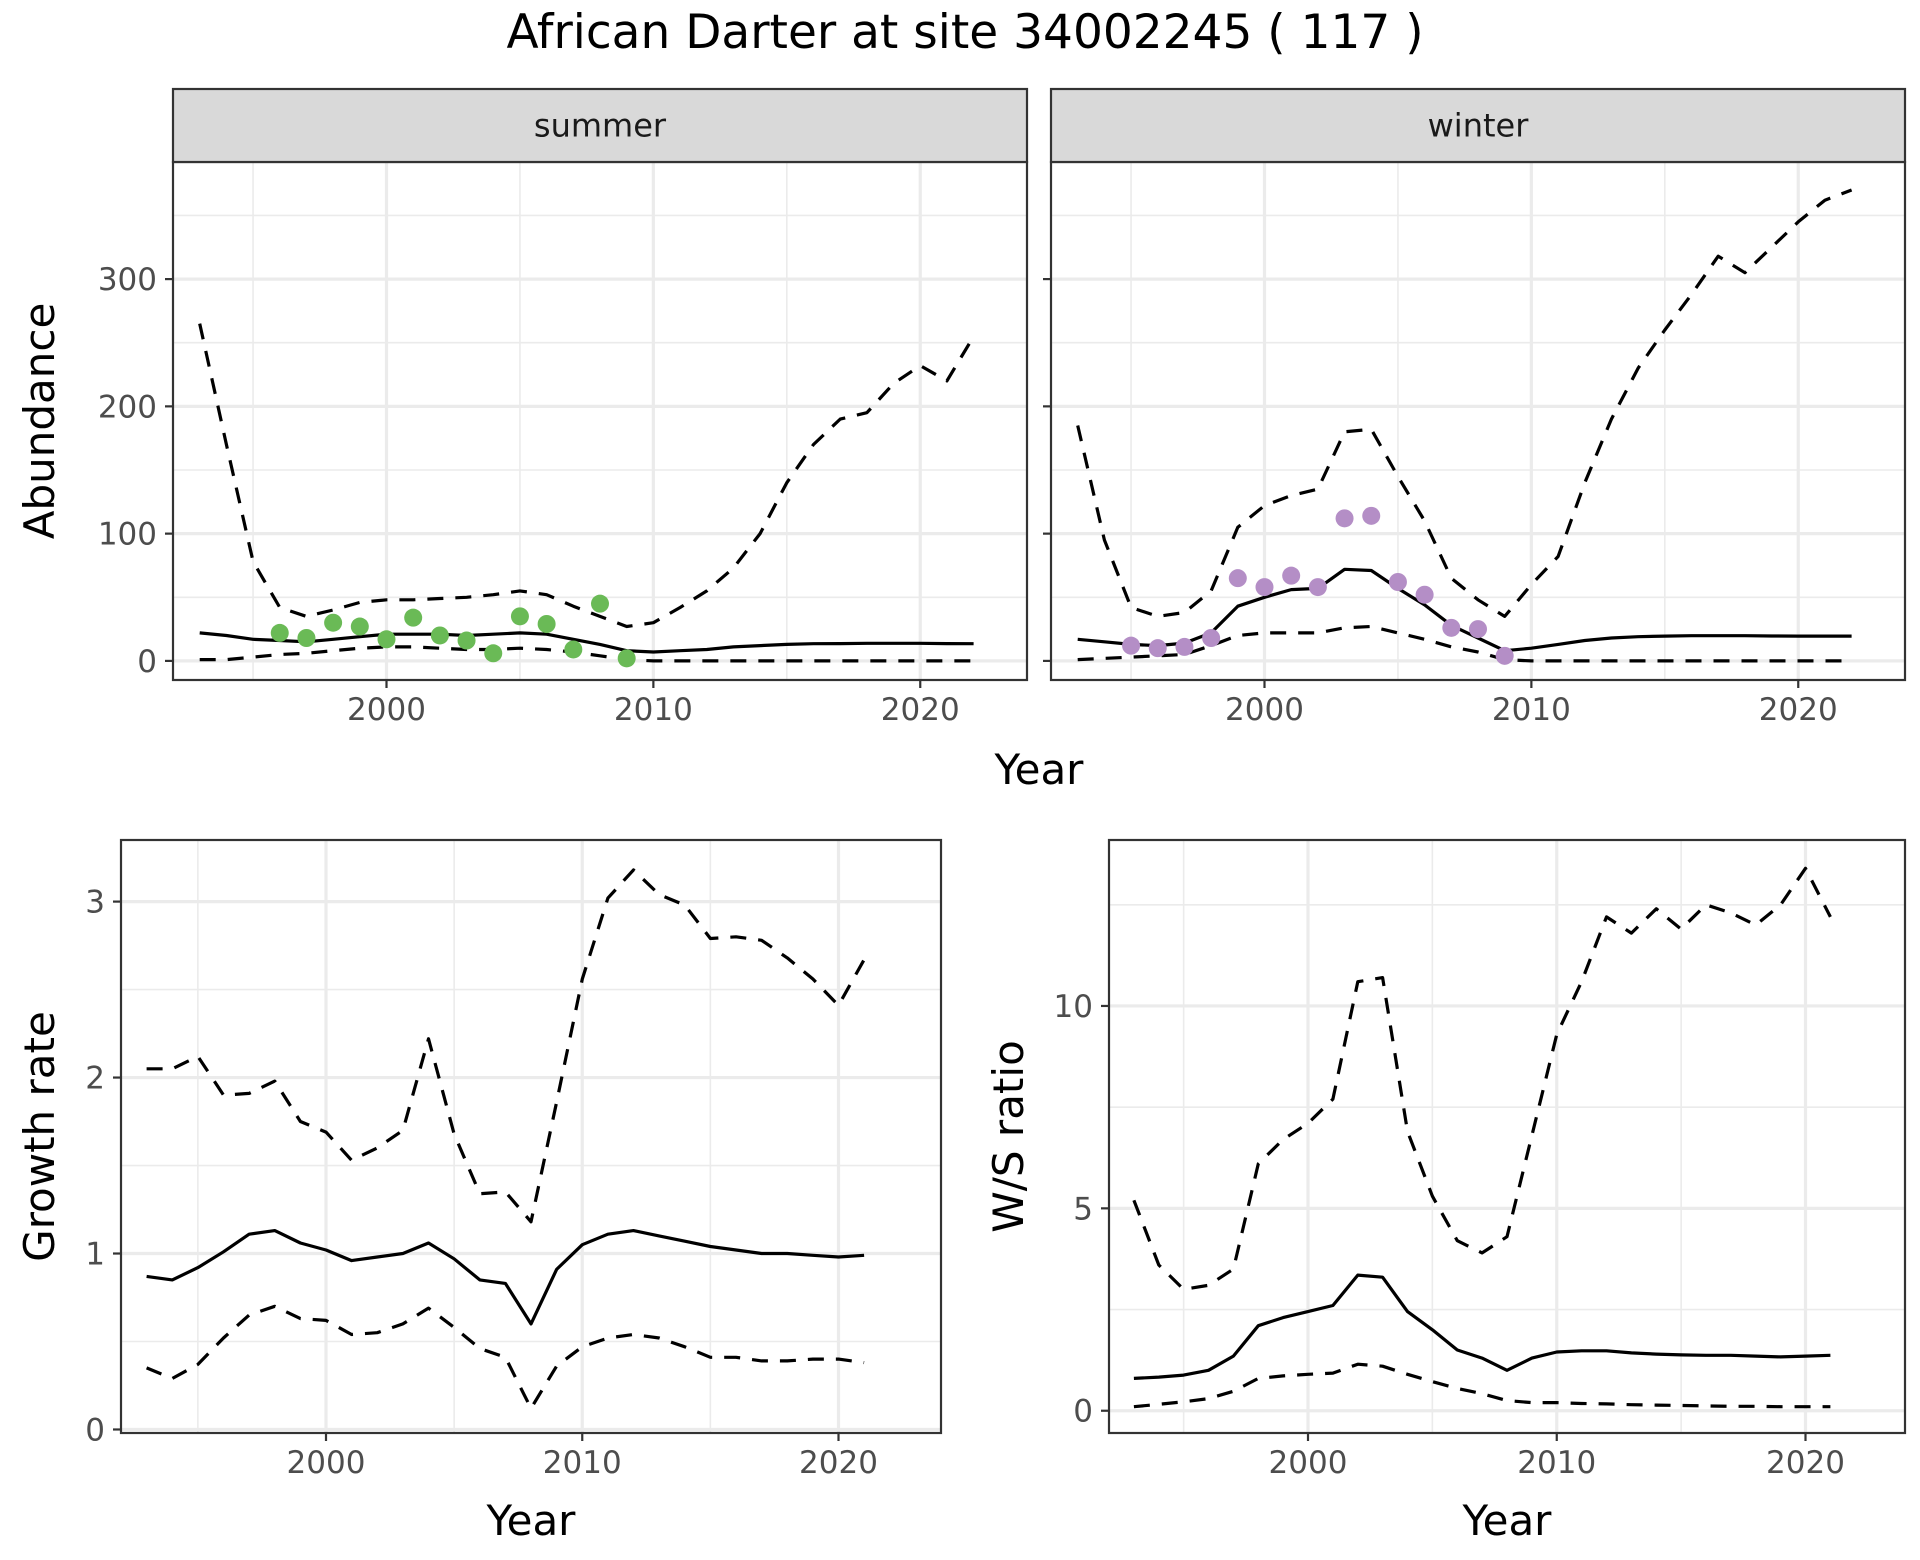 The image size is (1920, 1560). Describe the element at coordinates (95, 1079) in the screenshot. I see `y-tick-label: 2` at that location.